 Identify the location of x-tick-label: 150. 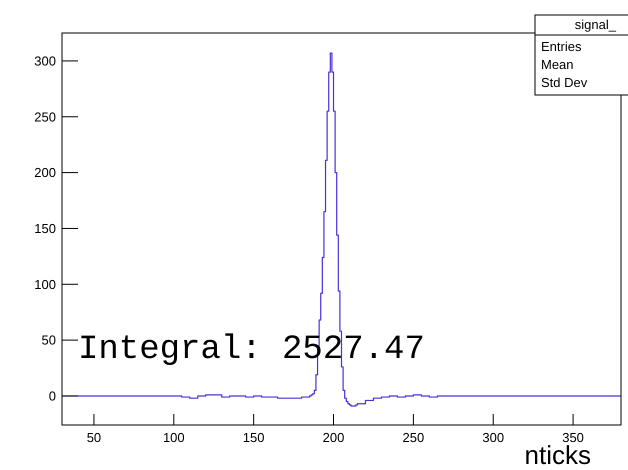
(253, 437).